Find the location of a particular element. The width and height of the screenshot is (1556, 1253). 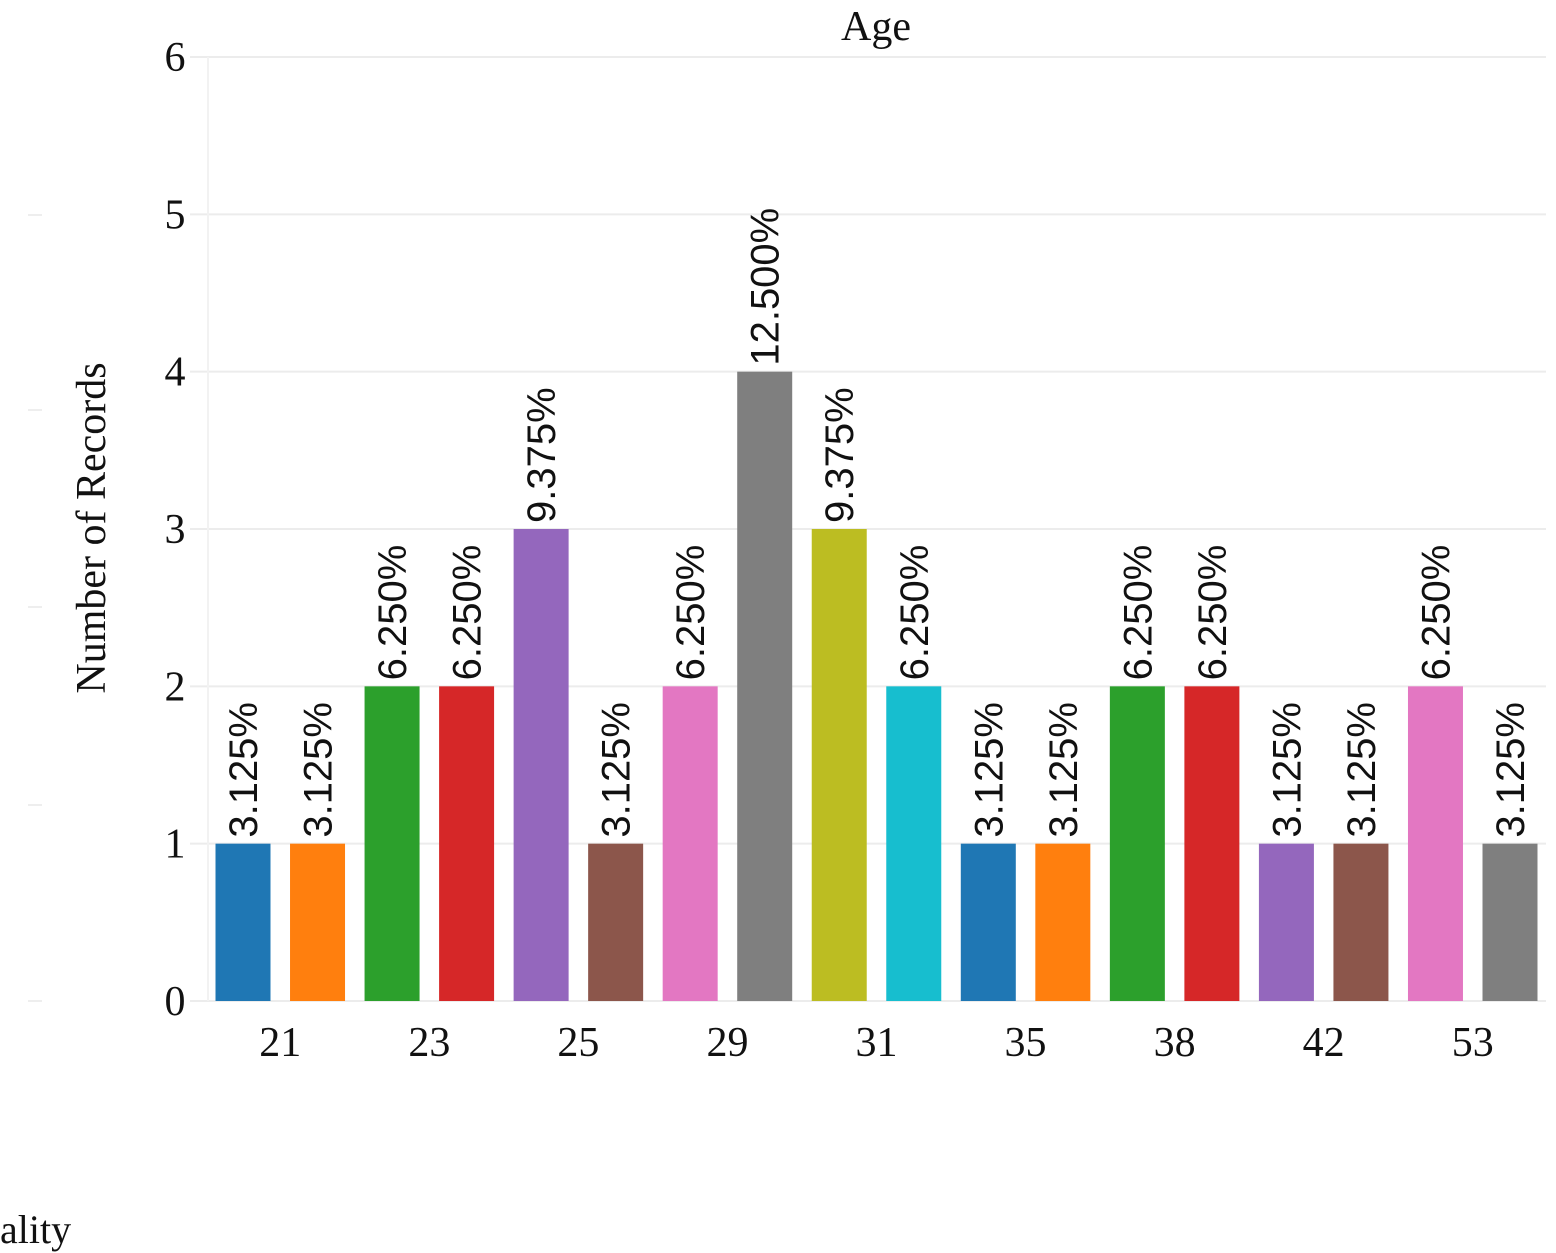

x-tick-label: 31 is located at coordinates (877, 1043).